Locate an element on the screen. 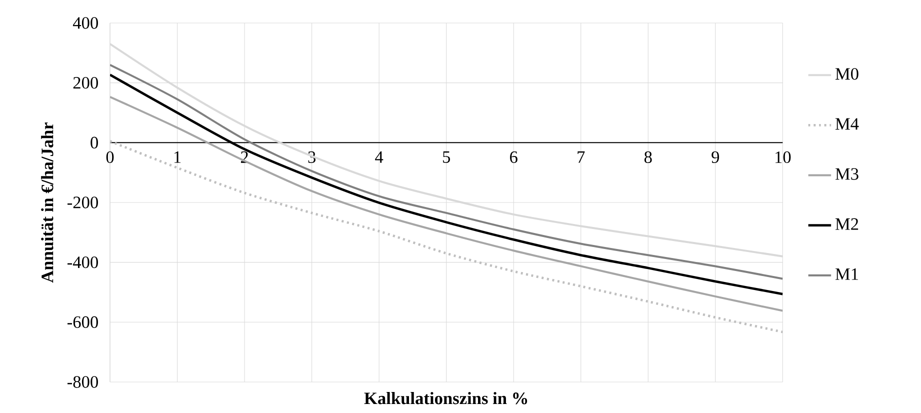  x-tick-label: 10 is located at coordinates (783, 157).